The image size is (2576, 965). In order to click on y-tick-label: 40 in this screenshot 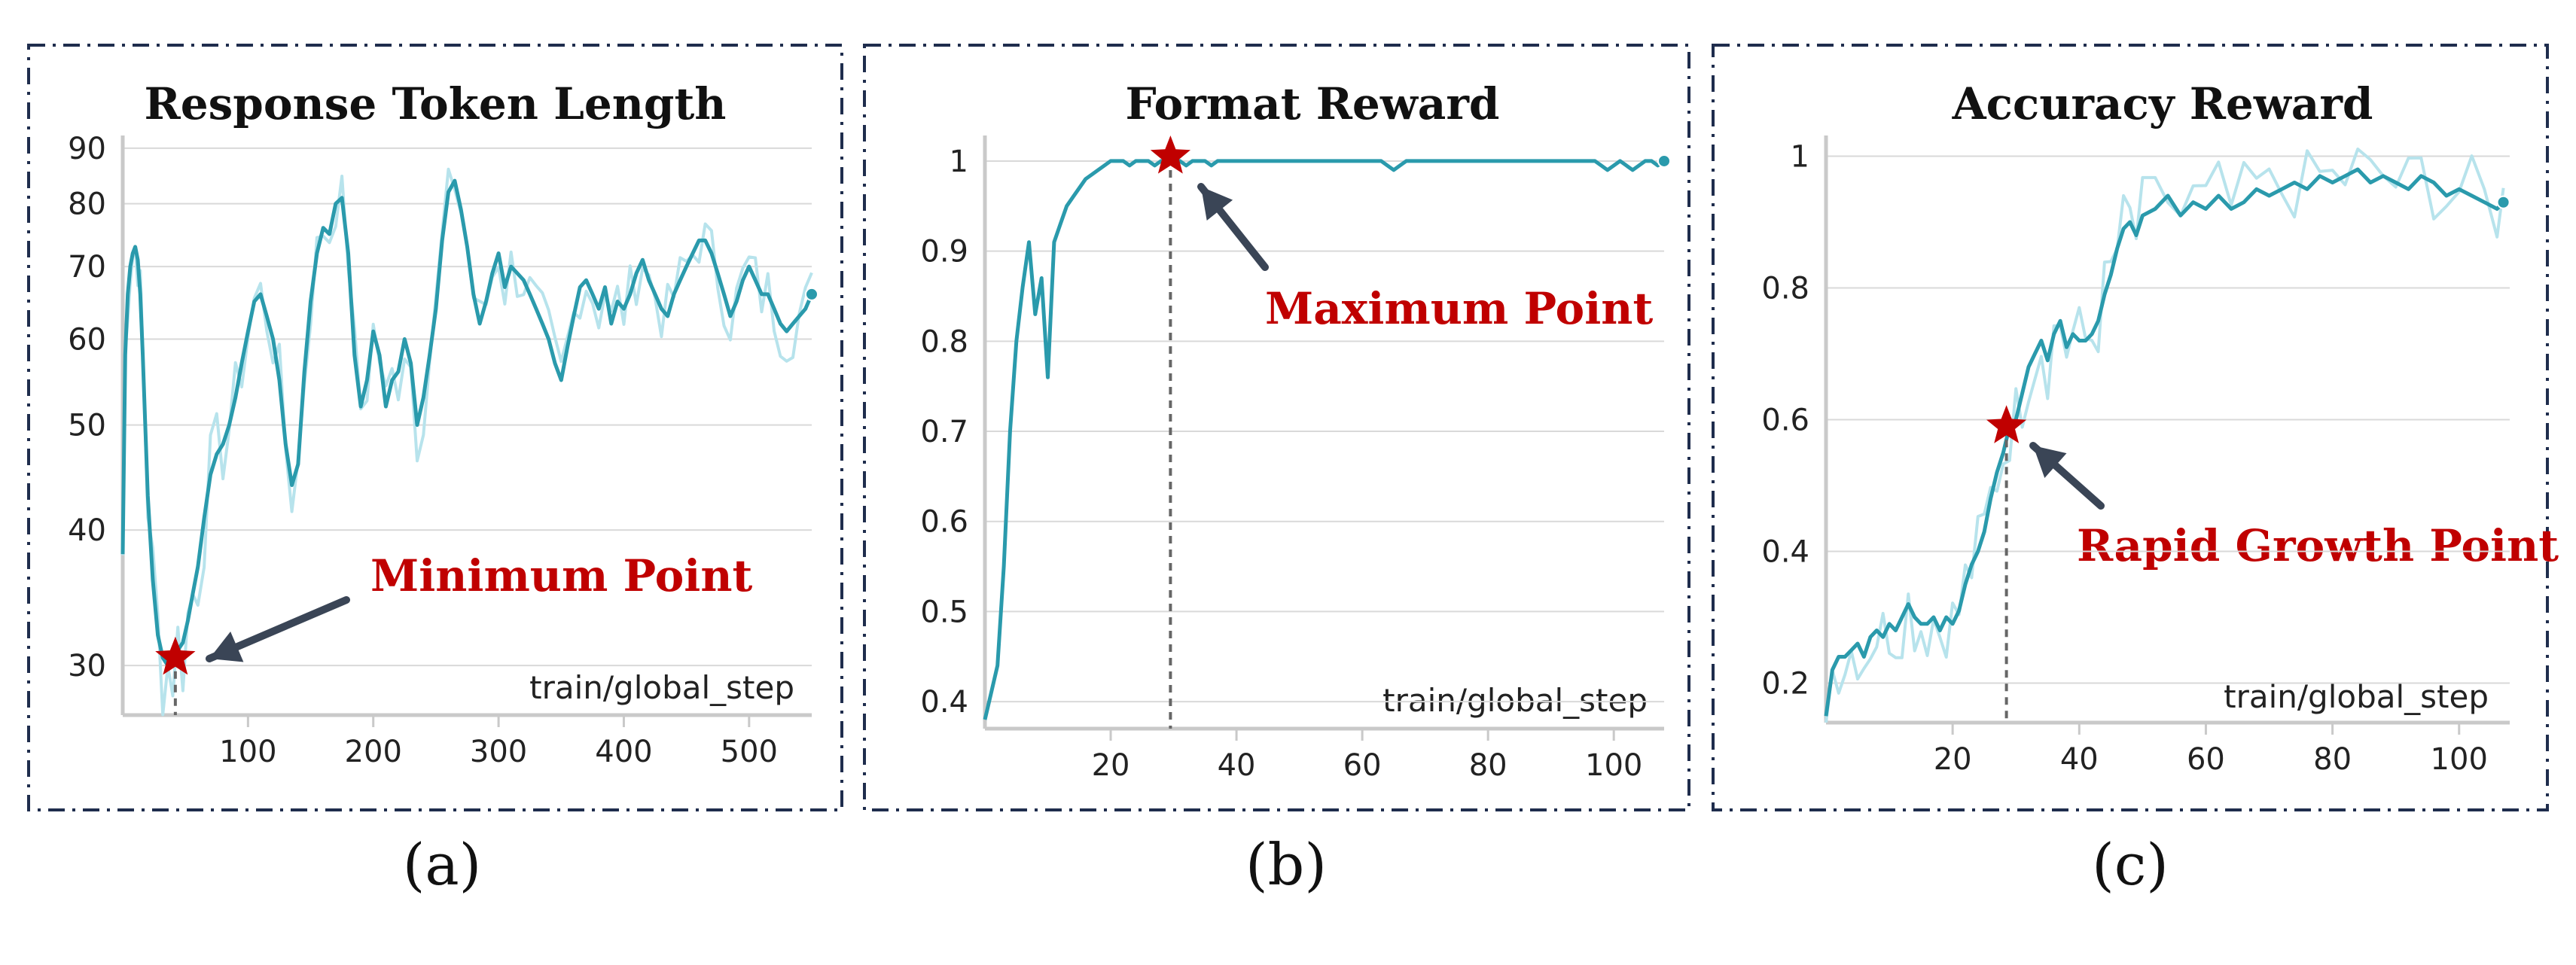, I will do `click(87, 530)`.